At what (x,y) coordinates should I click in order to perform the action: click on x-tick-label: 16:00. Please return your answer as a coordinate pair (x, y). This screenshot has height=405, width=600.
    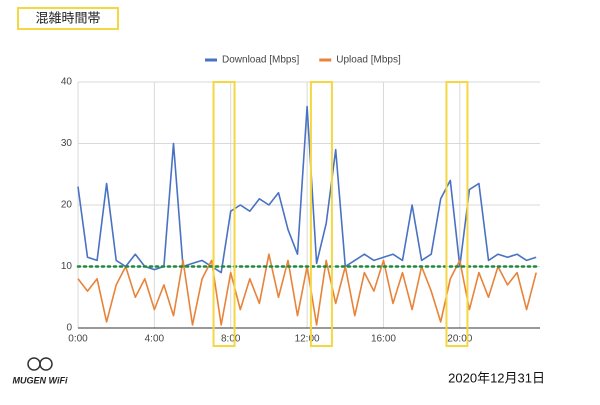
    Looking at the image, I should click on (383, 339).